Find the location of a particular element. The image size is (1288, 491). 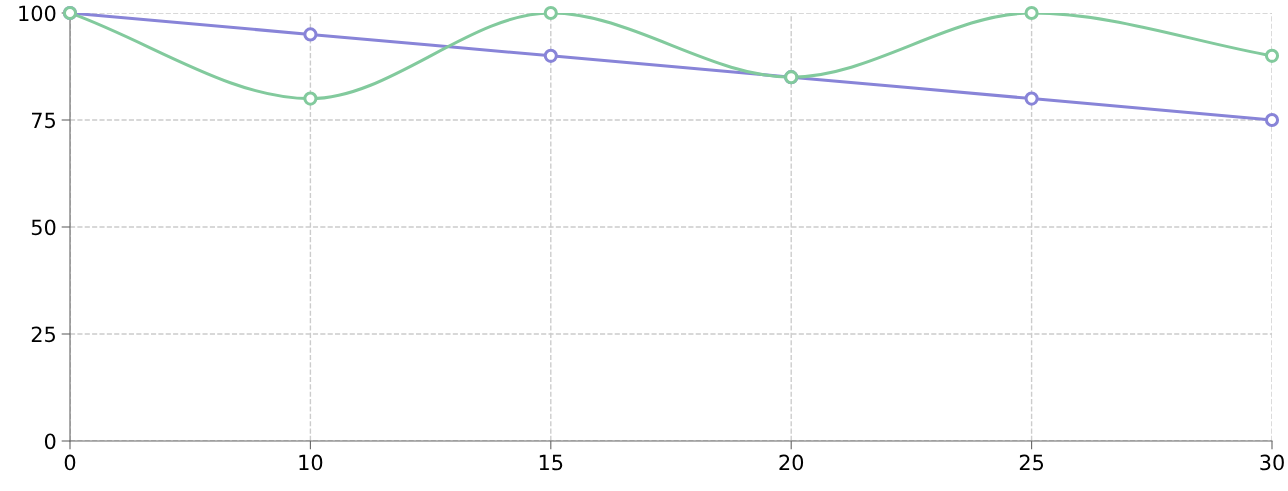

x-tick-label: 20 is located at coordinates (791, 462).